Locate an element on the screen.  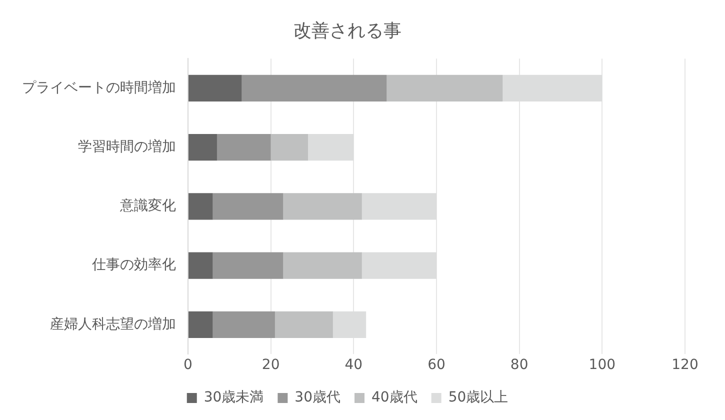
y-tick-label: 学習時間の増加 is located at coordinates (127, 146).